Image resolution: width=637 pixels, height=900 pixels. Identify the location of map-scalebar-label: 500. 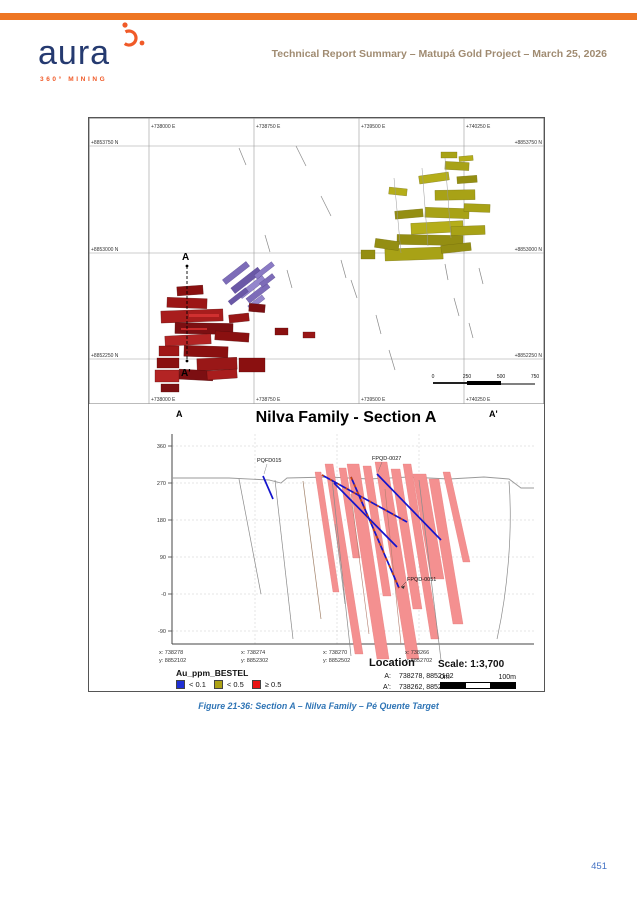
(501, 377).